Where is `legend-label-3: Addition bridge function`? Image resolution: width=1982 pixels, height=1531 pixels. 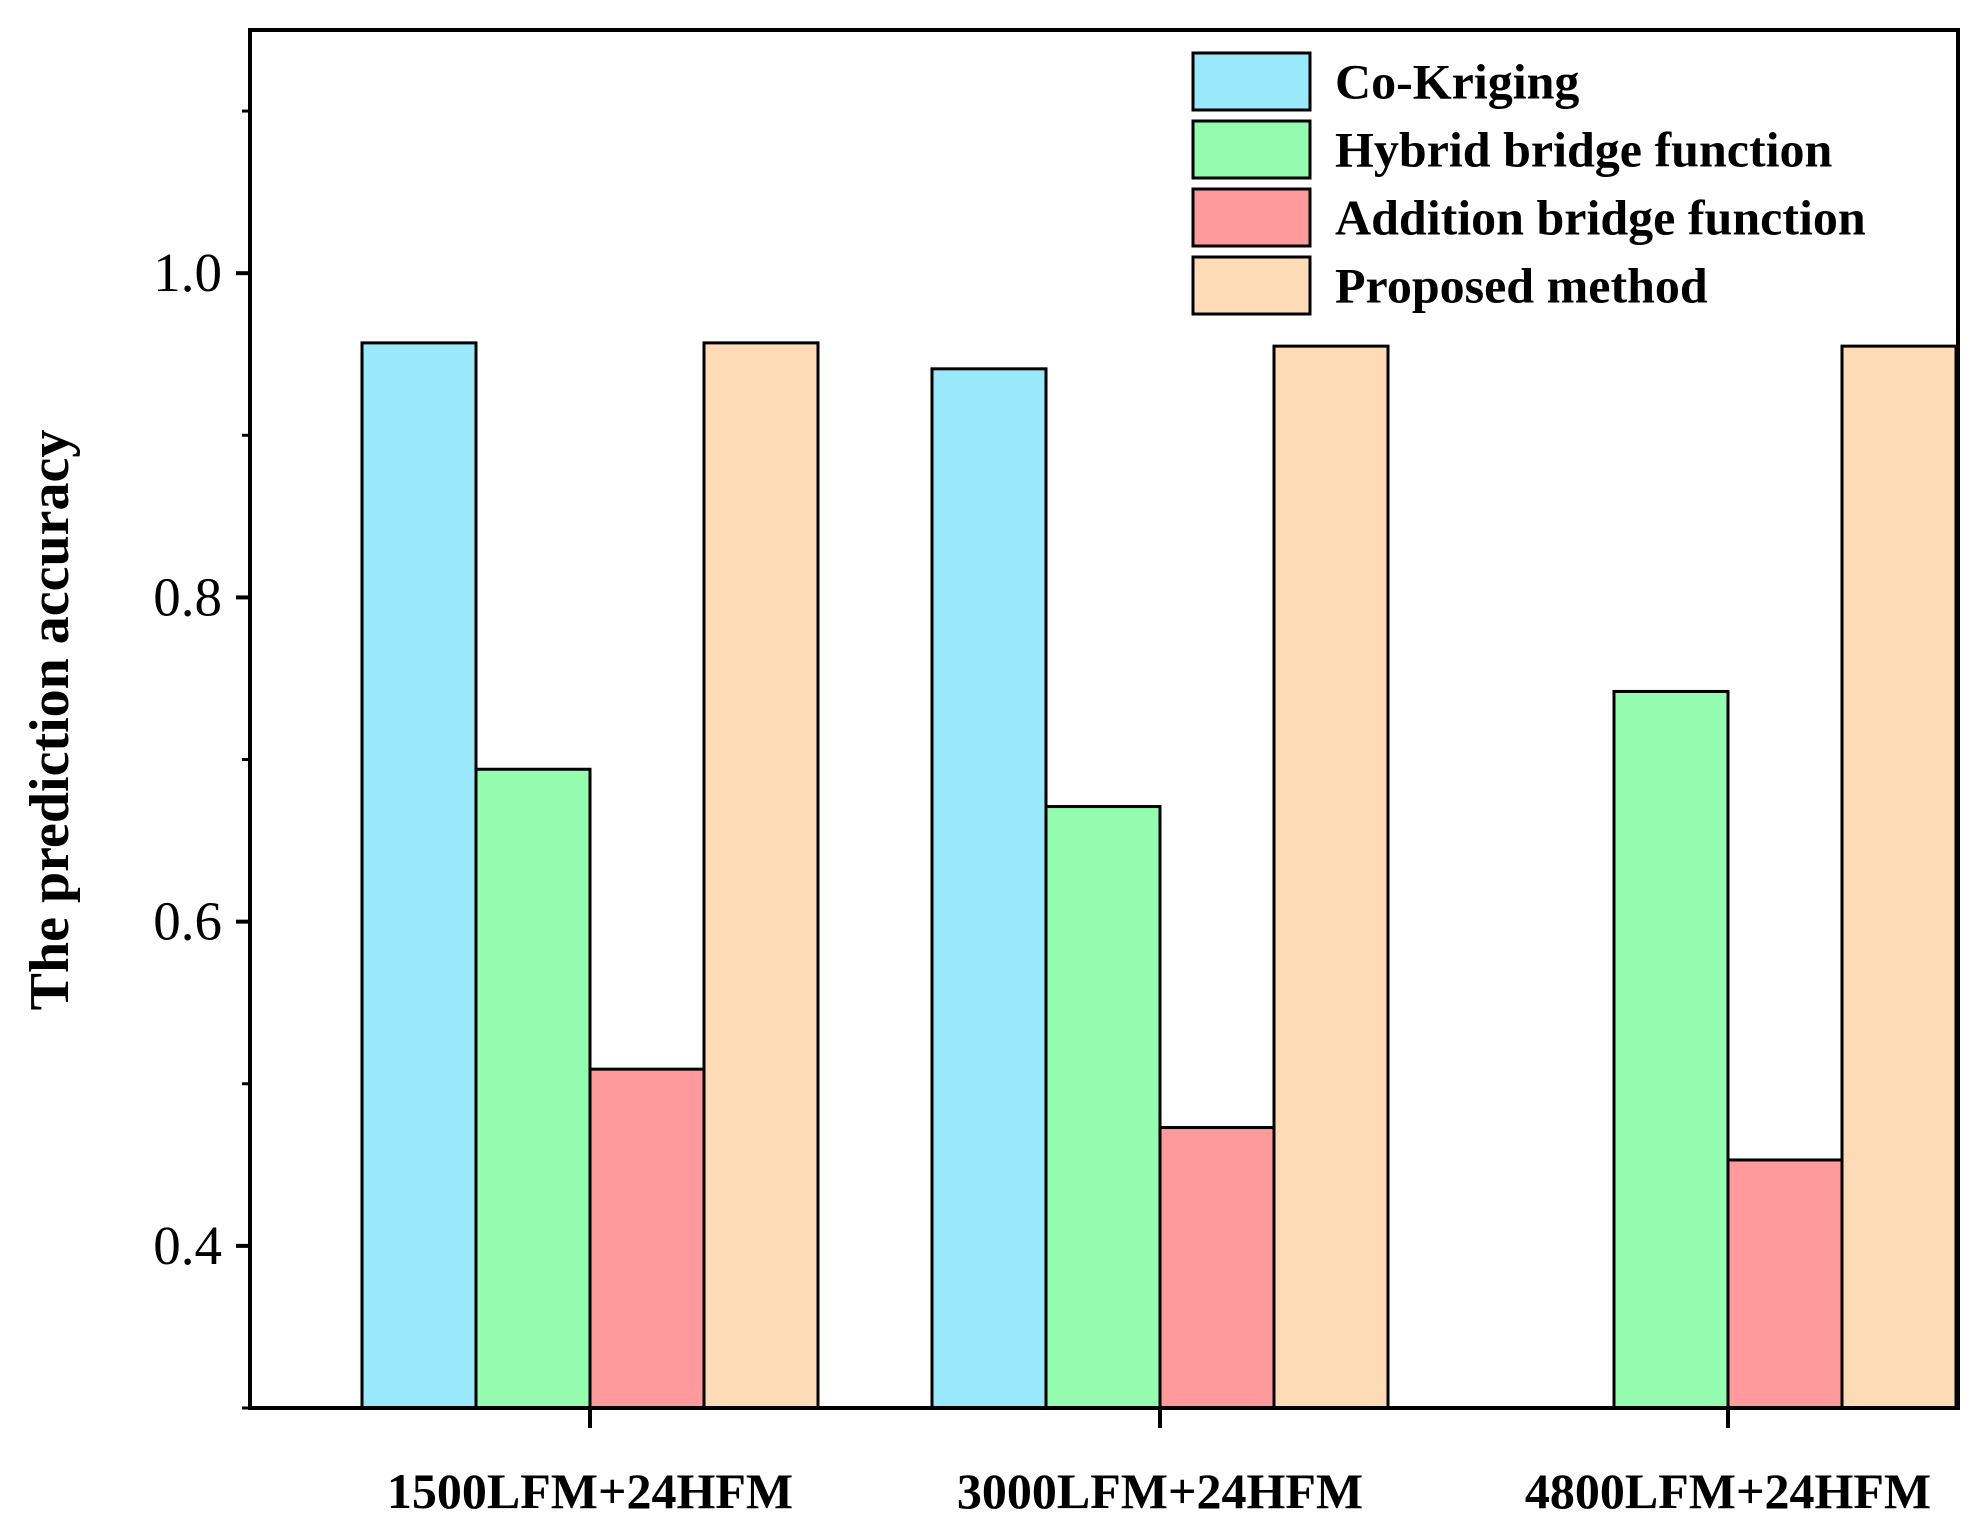
legend-label-3: Addition bridge function is located at coordinates (1600, 218).